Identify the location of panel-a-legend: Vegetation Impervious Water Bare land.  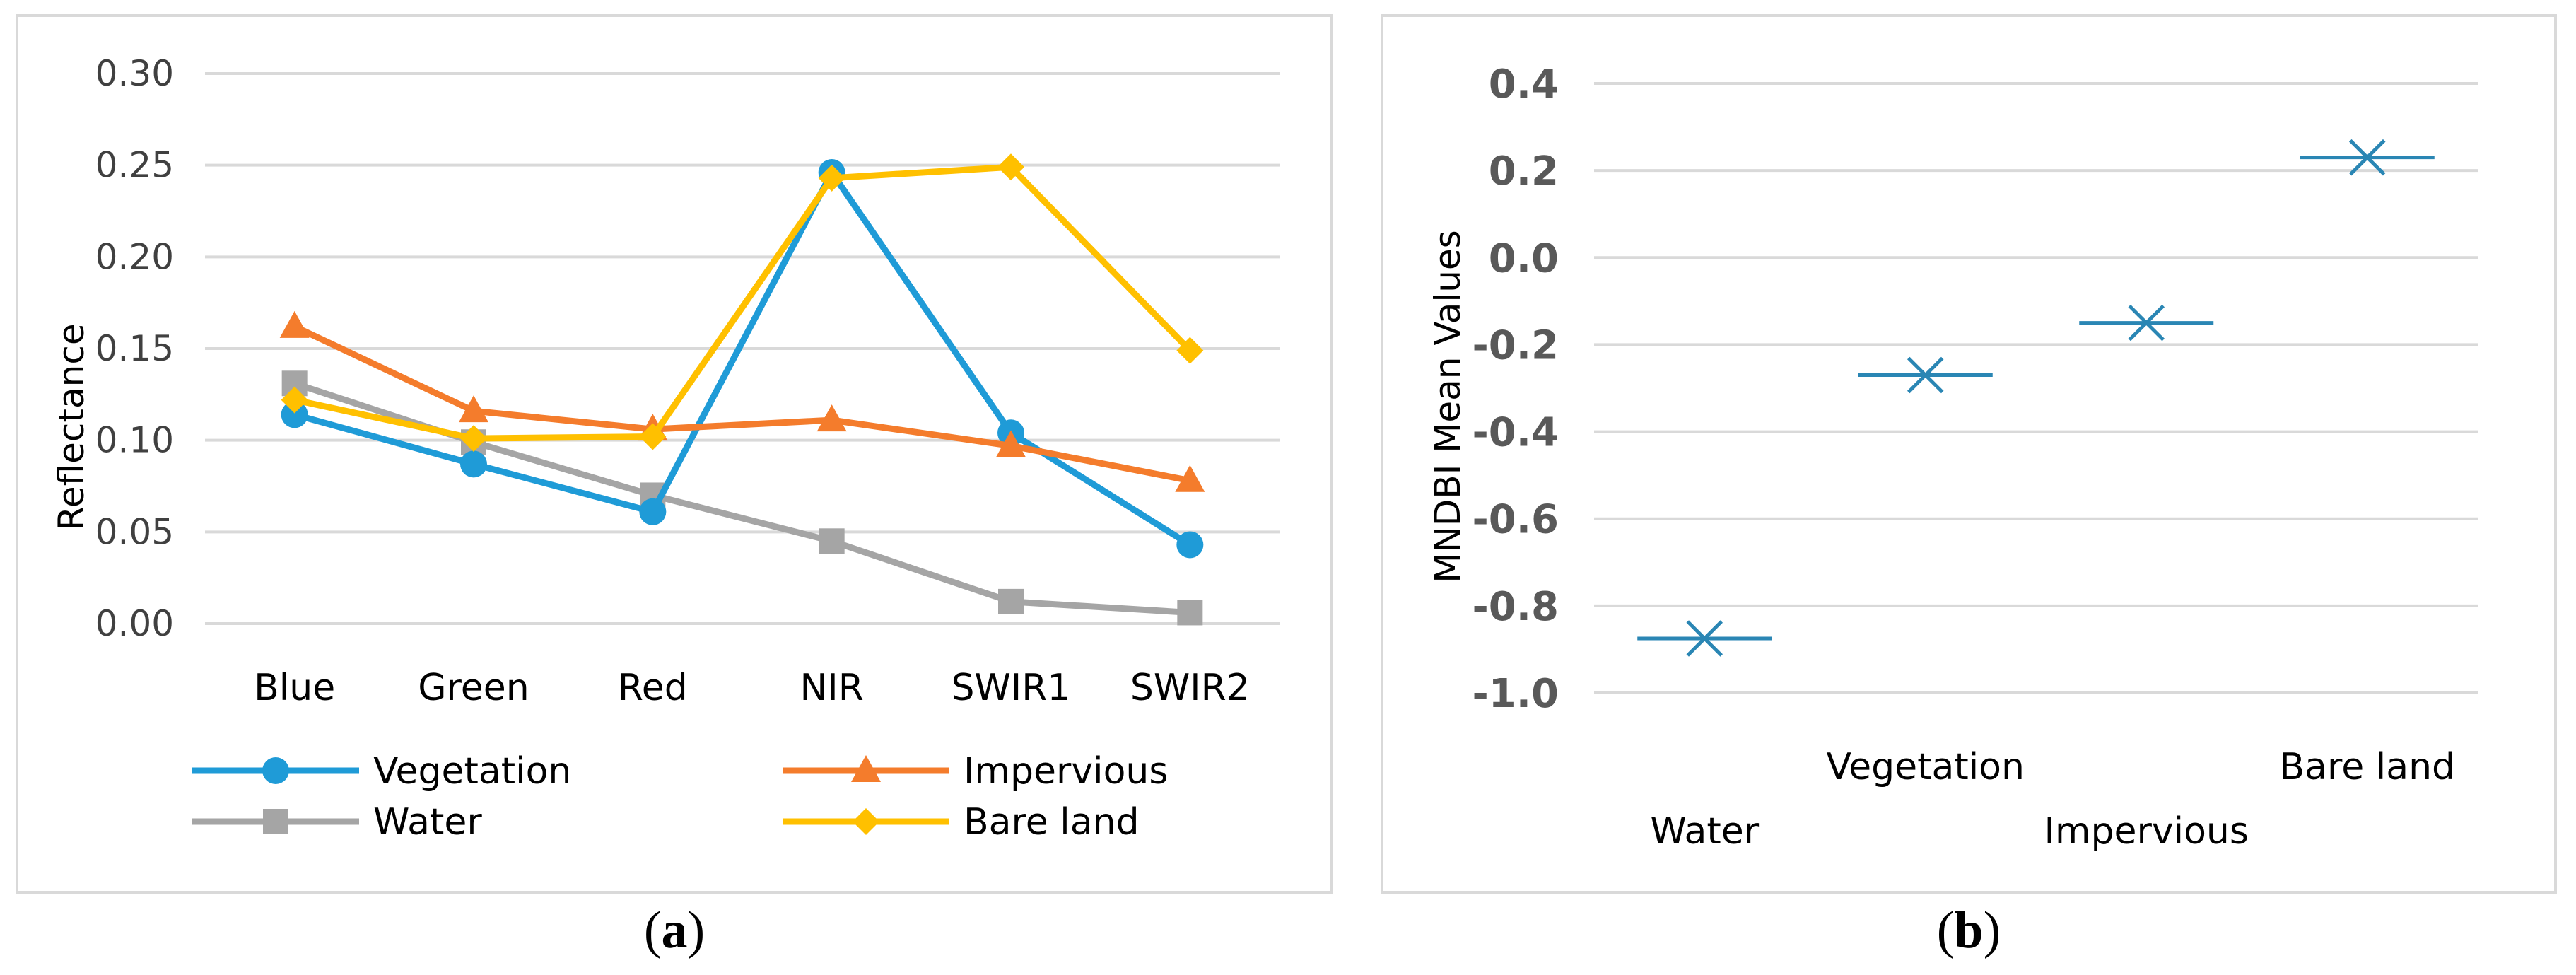
(680, 797).